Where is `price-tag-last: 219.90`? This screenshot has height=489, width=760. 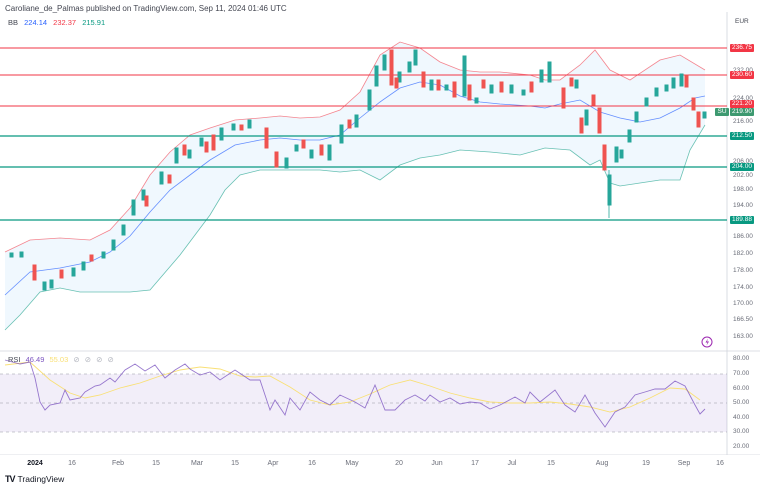 price-tag-last: 219.90 is located at coordinates (742, 112).